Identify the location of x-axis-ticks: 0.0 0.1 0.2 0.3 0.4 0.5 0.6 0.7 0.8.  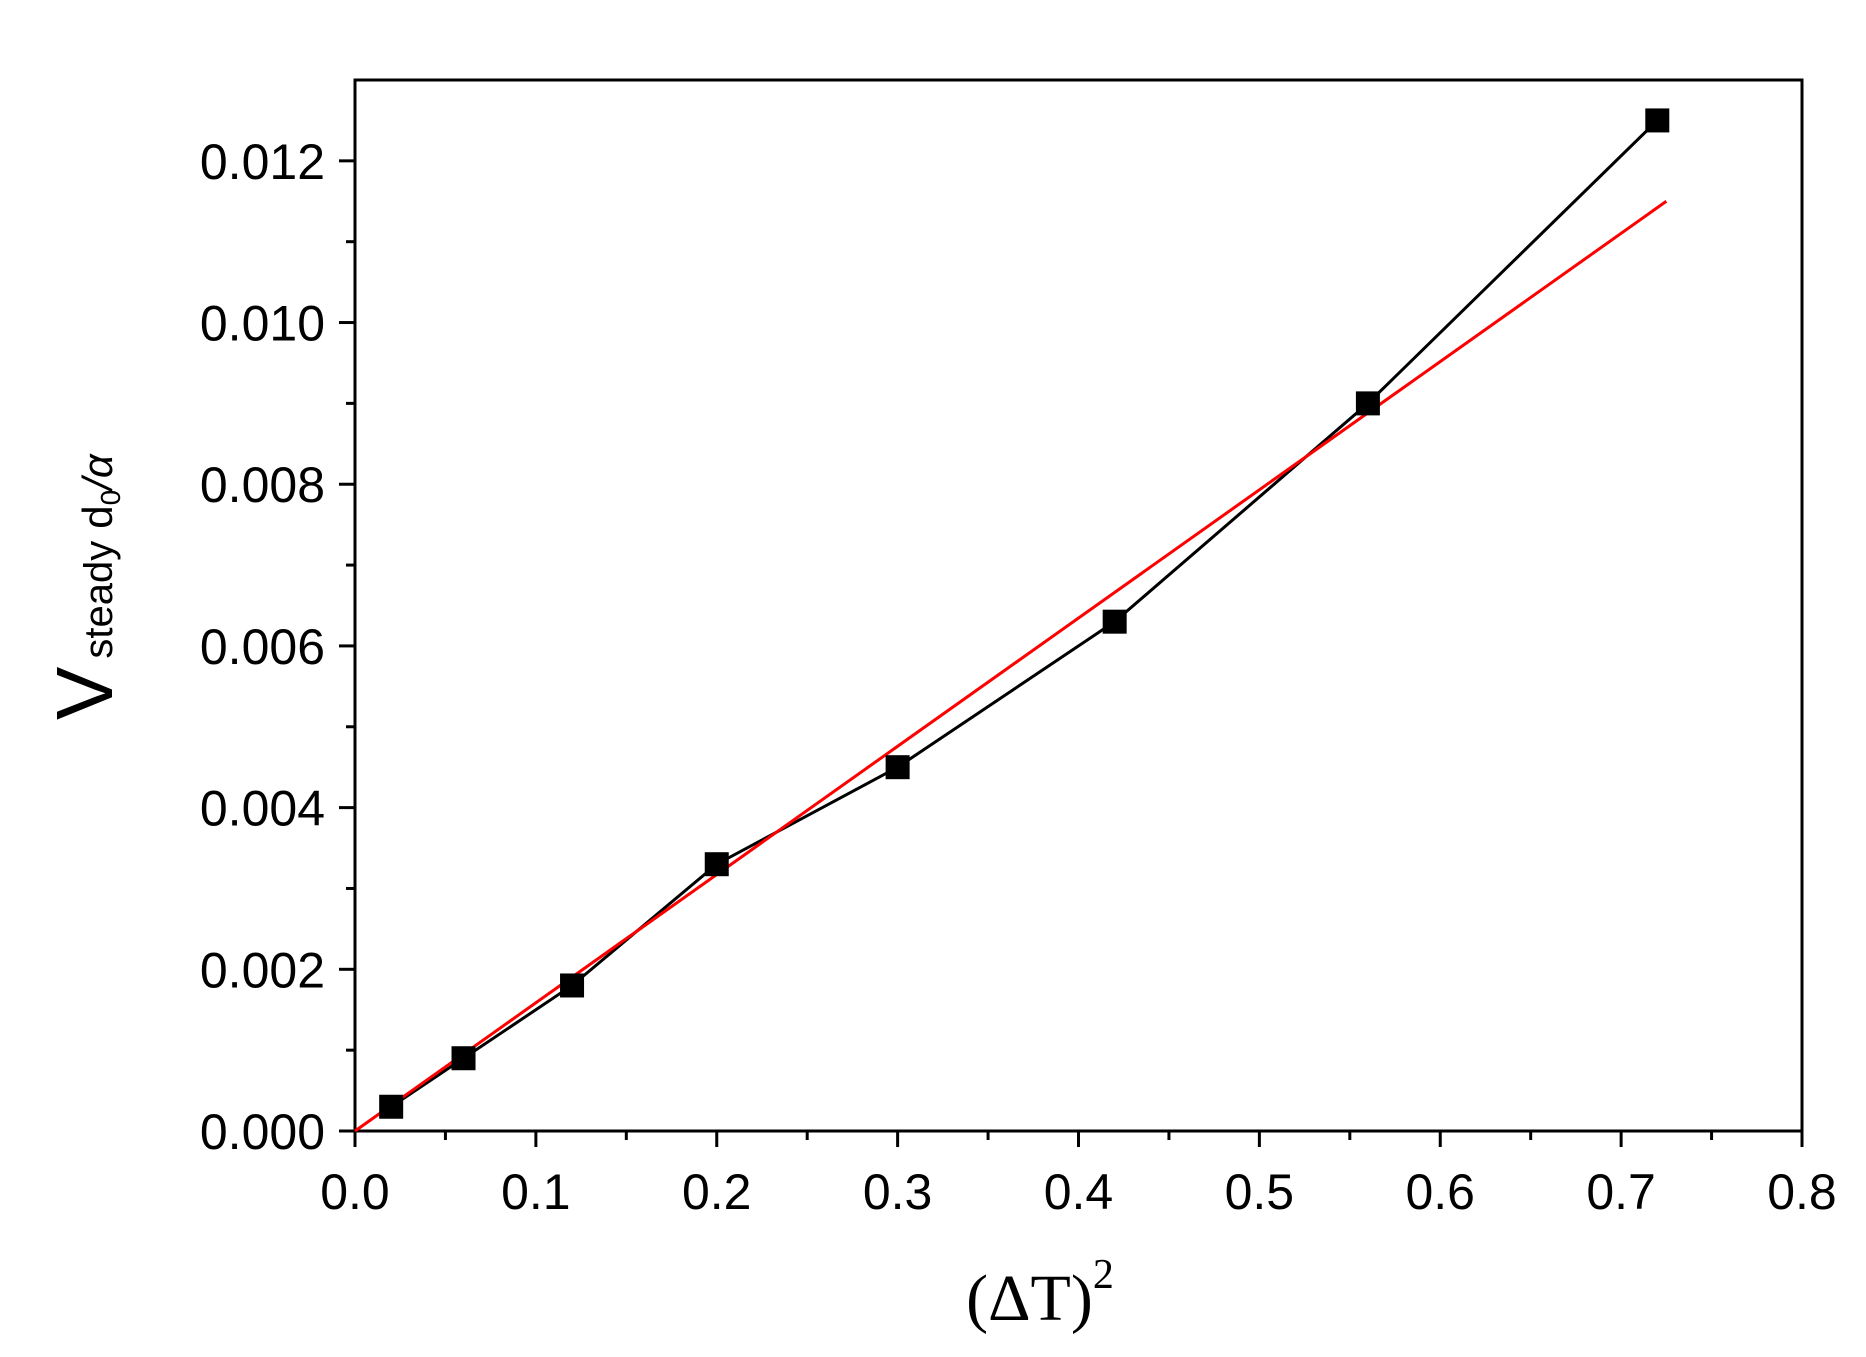
(1078, 1175).